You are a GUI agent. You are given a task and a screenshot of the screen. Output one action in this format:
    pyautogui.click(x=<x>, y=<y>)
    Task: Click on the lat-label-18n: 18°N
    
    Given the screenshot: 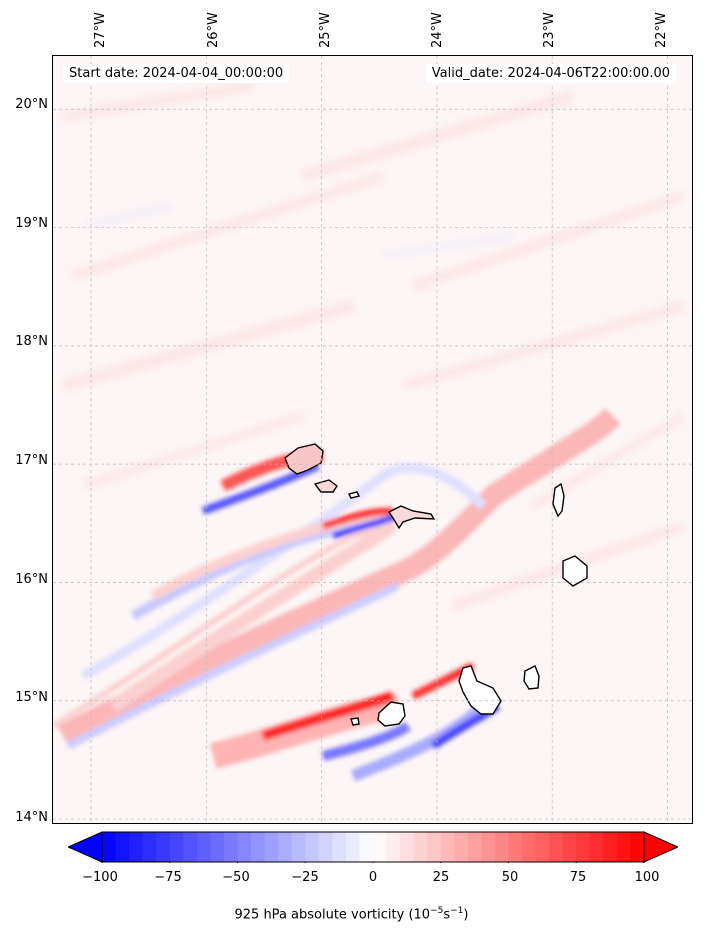 What is the action you would take?
    pyautogui.click(x=31, y=341)
    